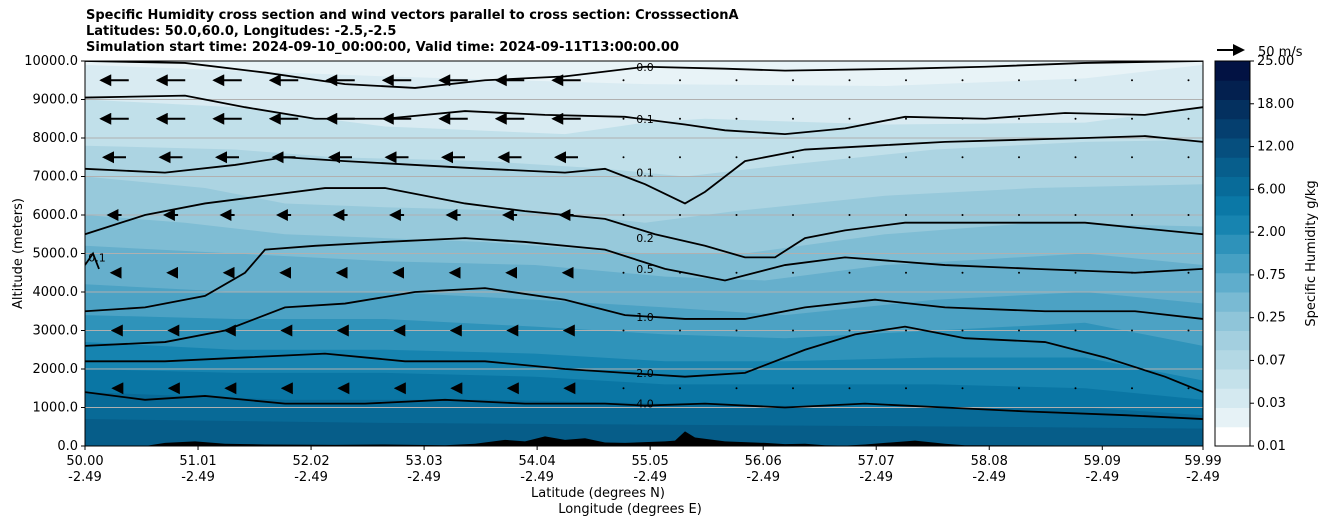  Describe the element at coordinates (1311, 253) in the screenshot. I see `colorbar-label: Specific Humidity g/kg` at that location.